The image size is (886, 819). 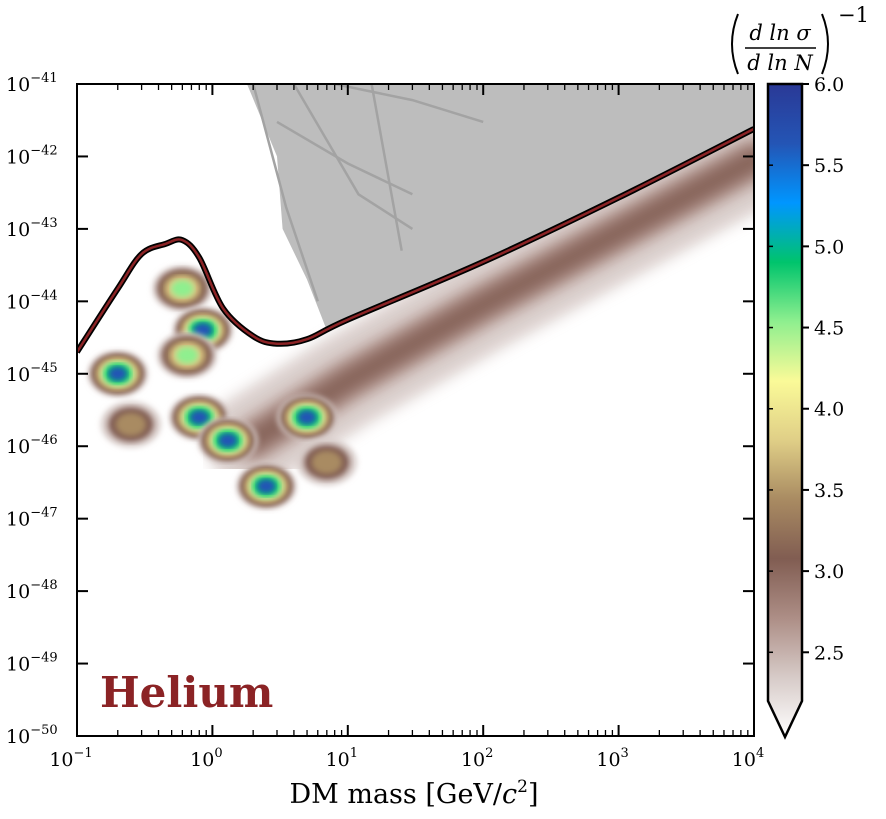 I want to click on colorbar: 6.0 5.5 5.0 4.5 4.0 3.5 3.0 2.5, so click(x=805, y=407).